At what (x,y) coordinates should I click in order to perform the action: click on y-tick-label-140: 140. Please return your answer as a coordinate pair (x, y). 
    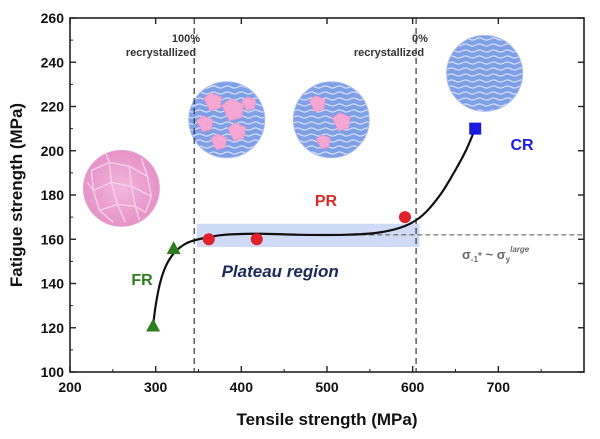
    Looking at the image, I should click on (53, 284).